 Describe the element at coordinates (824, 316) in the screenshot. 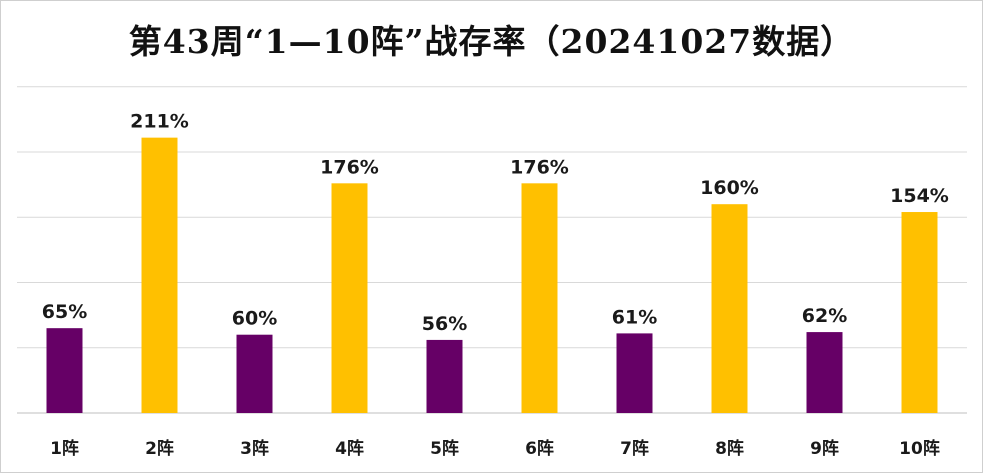

I see `data-label-9: 62%` at that location.